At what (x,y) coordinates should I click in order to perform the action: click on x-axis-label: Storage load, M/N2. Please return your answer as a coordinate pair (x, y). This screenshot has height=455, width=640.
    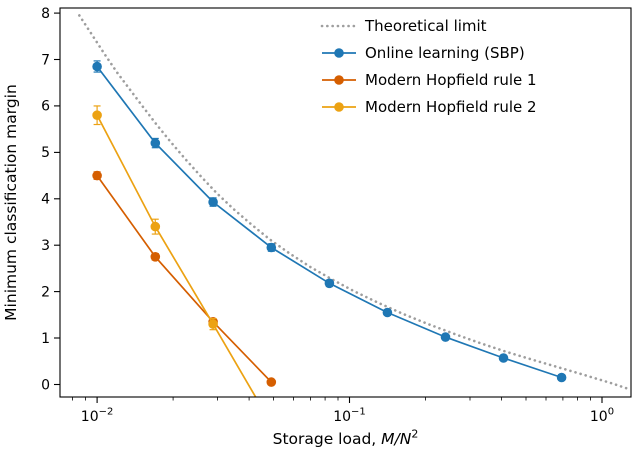
    Looking at the image, I should click on (346, 438).